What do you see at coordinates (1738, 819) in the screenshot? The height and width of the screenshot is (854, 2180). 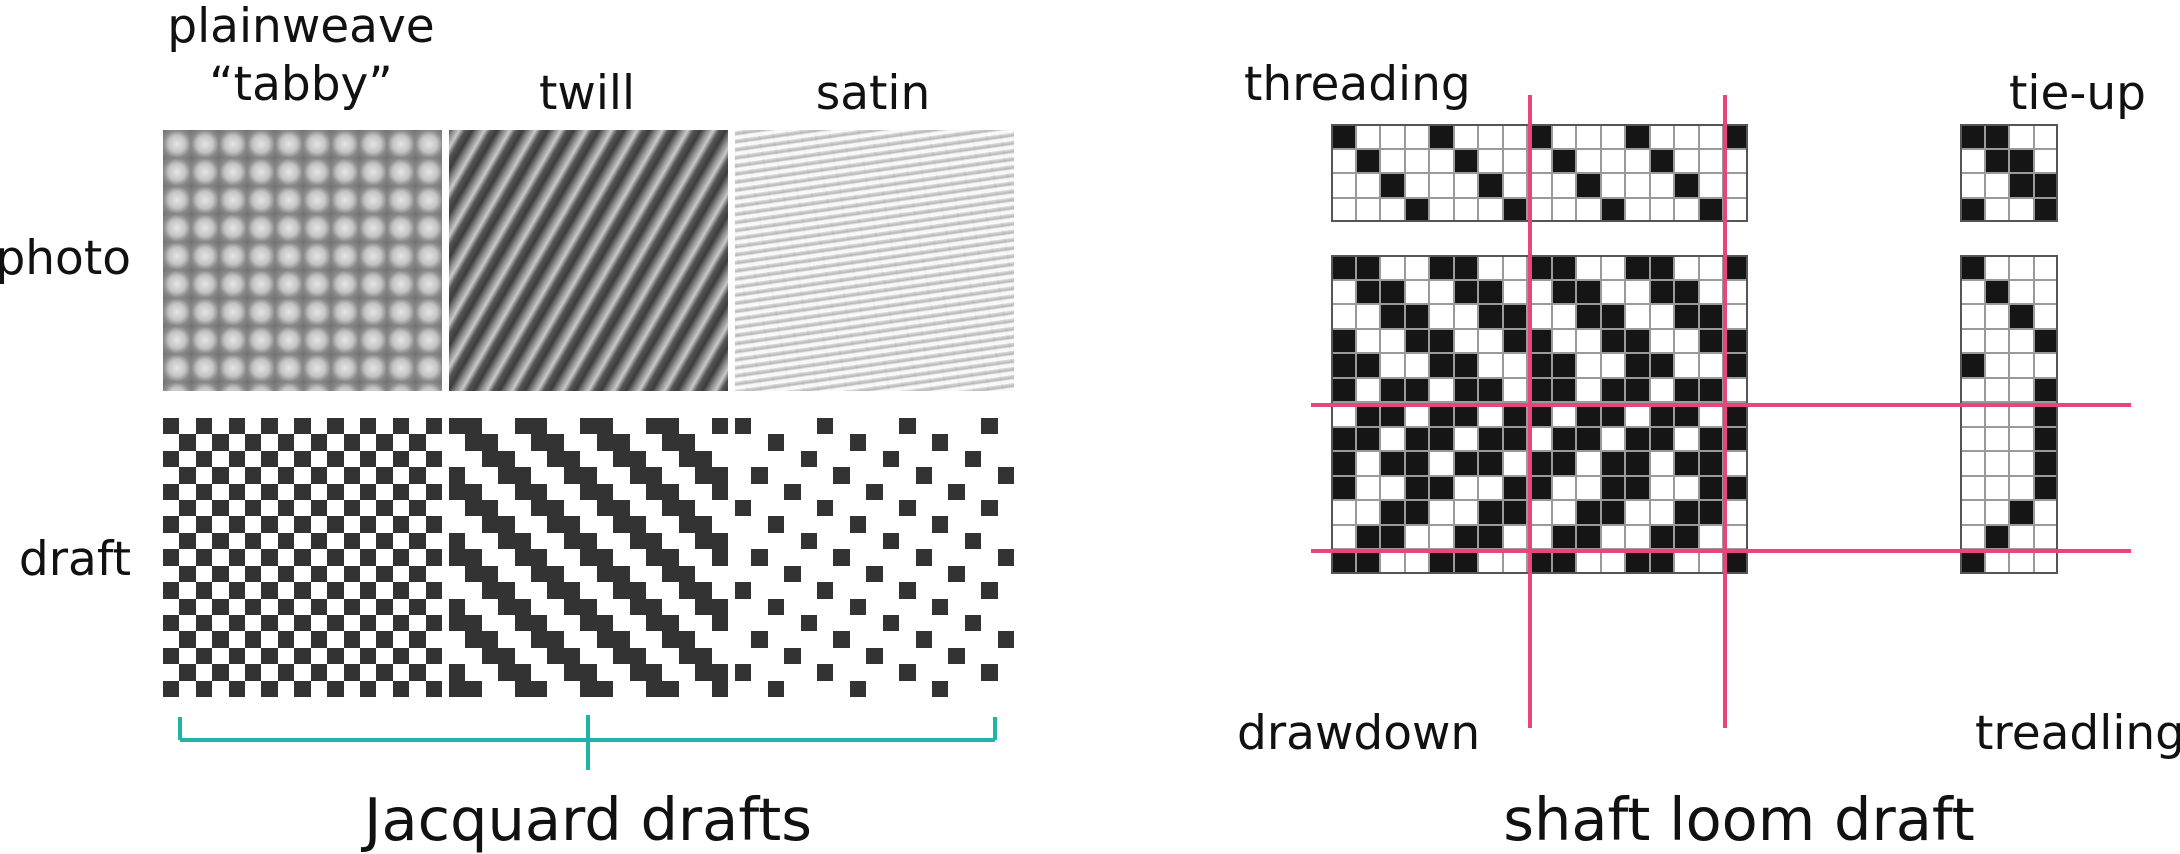 I see `shaft-loom-draft-title: shaft loom draft` at bounding box center [1738, 819].